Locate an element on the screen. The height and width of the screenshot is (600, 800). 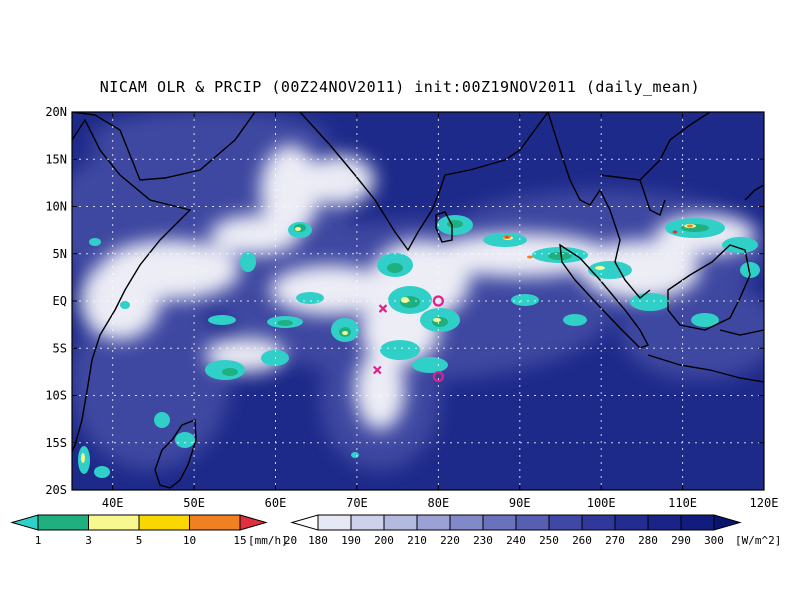
colorbar-label: 300 is located at coordinates (714, 540).